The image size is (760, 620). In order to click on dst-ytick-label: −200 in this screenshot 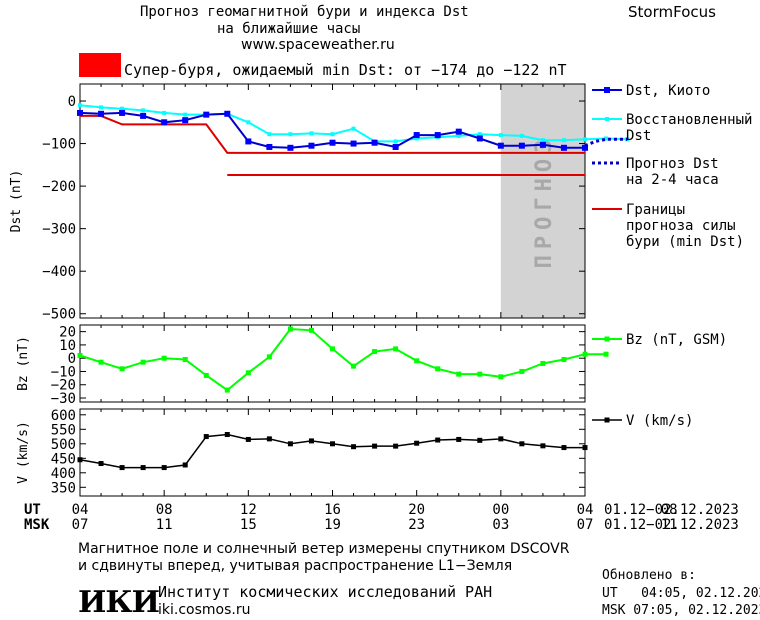, I will do `click(59, 187)`.